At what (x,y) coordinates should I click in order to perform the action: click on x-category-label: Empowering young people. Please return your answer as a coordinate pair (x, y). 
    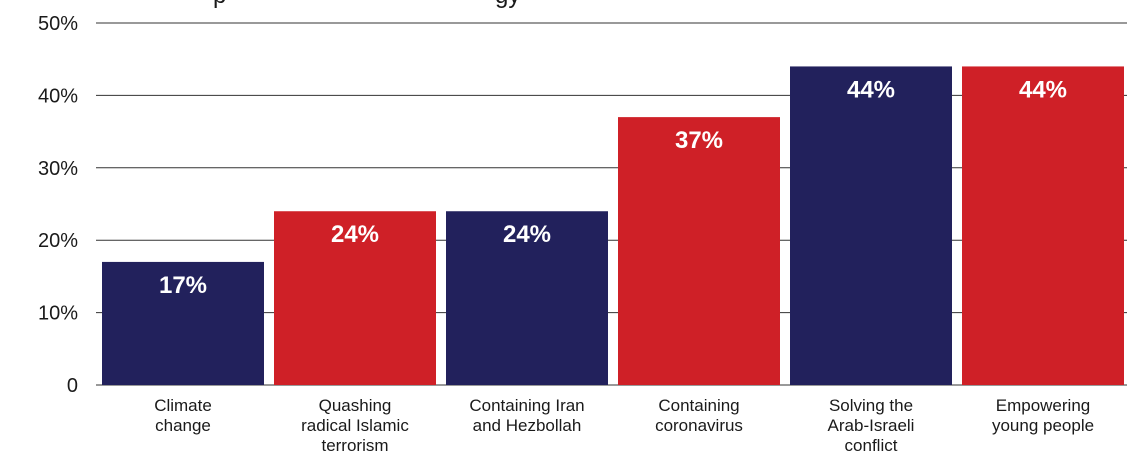
    Looking at the image, I should click on (1043, 415).